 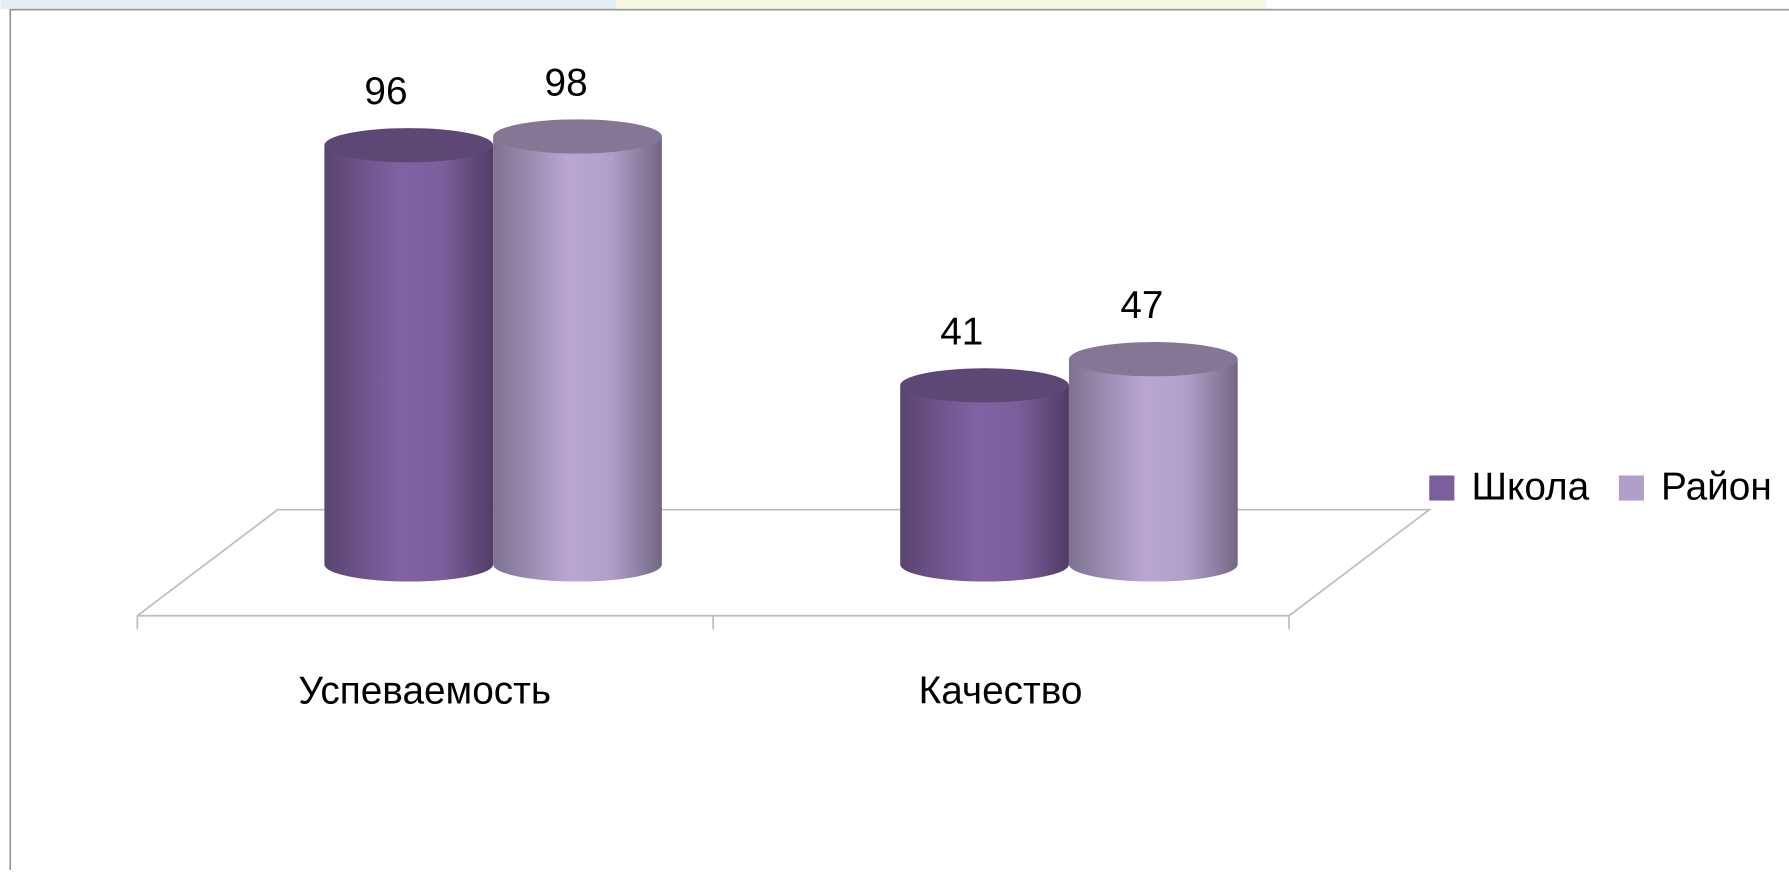 I want to click on data-label: 98, so click(x=566, y=82).